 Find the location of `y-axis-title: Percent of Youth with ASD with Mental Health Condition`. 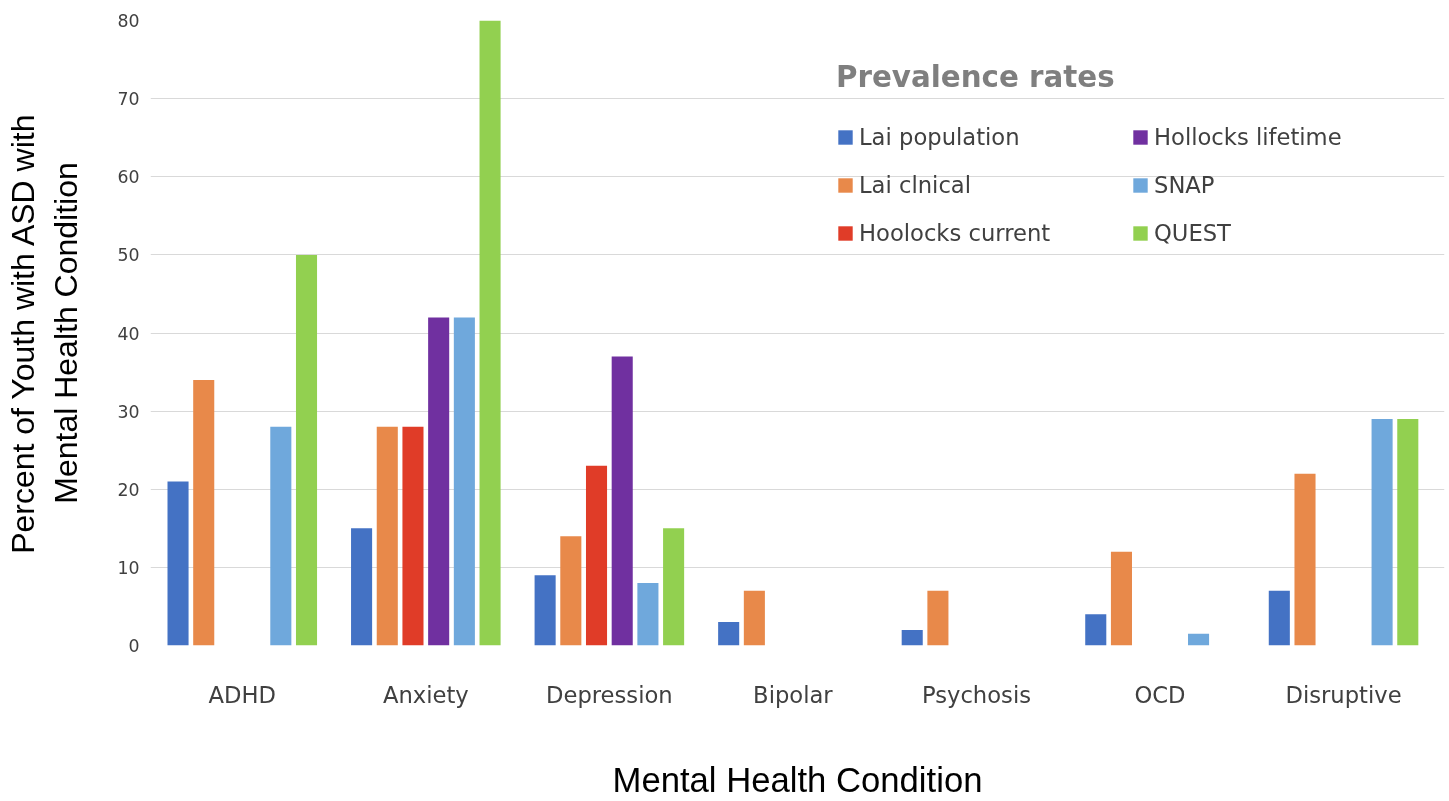

y-axis-title: Percent of Youth with ASD with Mental Health Condition is located at coordinates (45, 334).